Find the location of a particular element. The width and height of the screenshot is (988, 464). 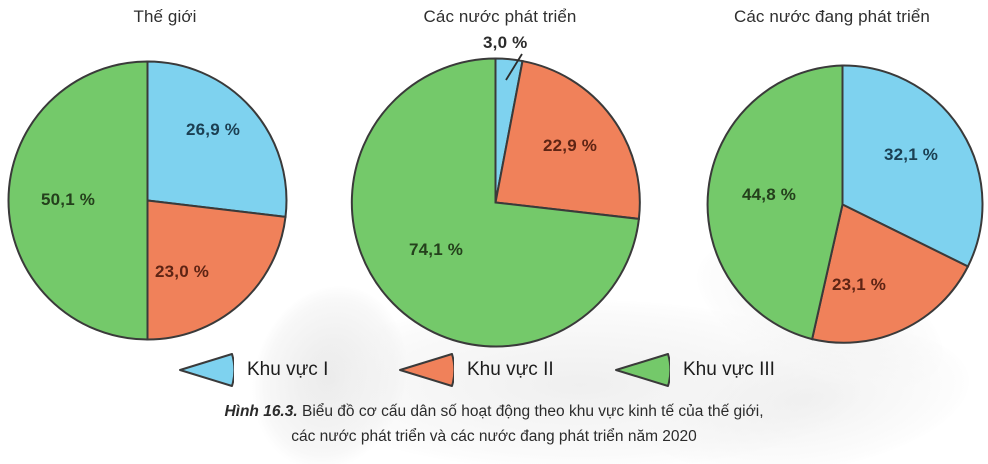

legend-label-zone2: Khu vực II is located at coordinates (510, 369).